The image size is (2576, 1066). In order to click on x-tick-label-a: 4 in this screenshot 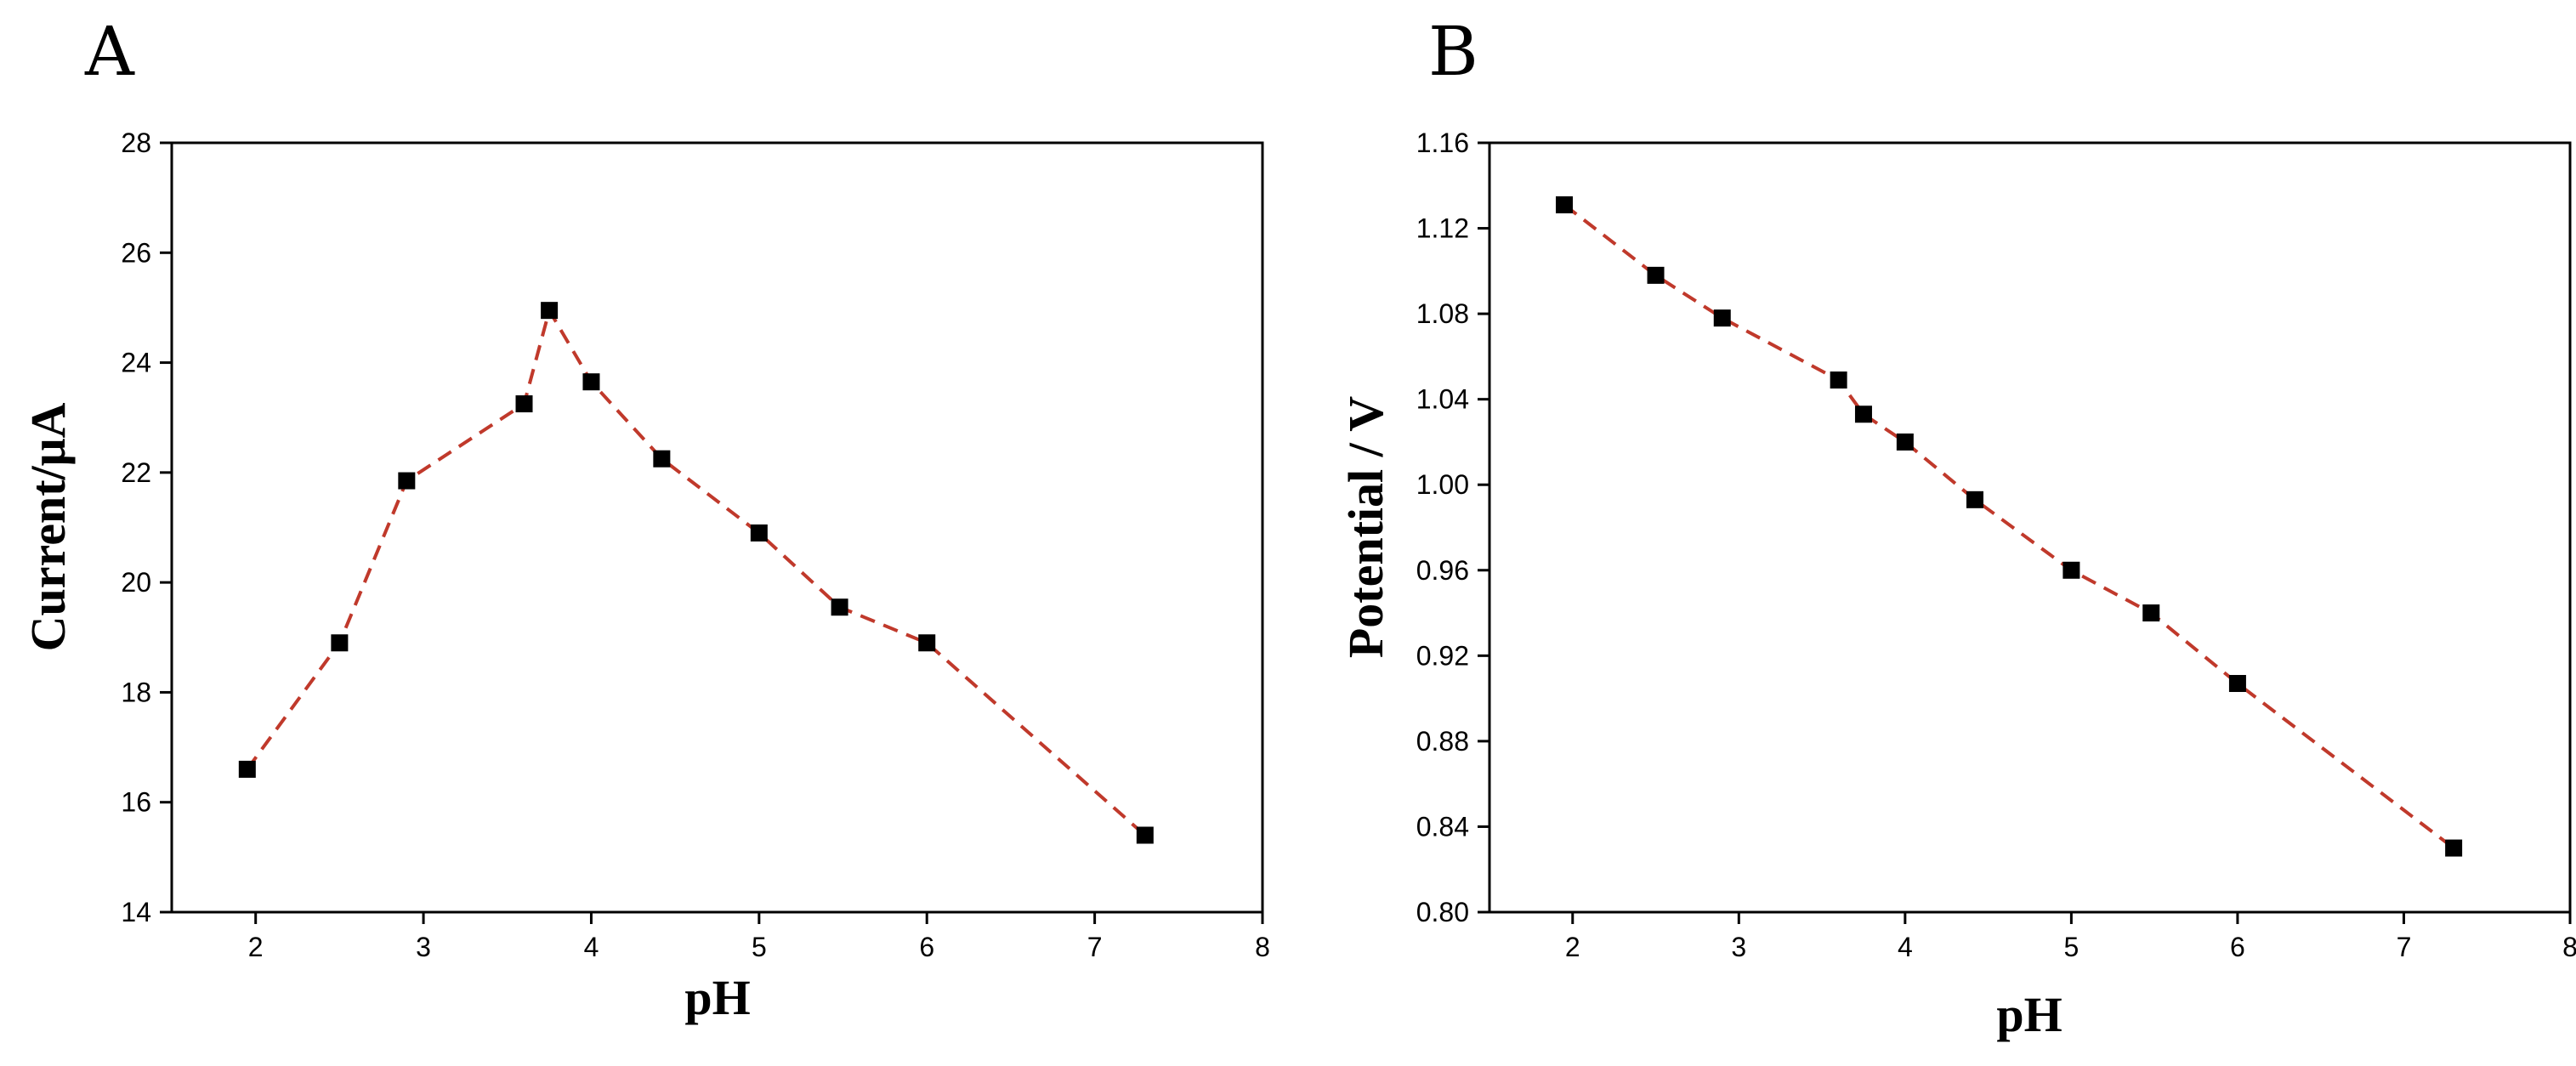, I will do `click(592, 947)`.